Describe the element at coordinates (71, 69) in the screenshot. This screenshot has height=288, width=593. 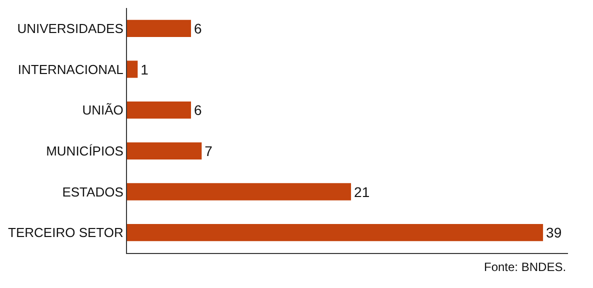
I see `y-tick-label: INTERNACIONAL` at that location.